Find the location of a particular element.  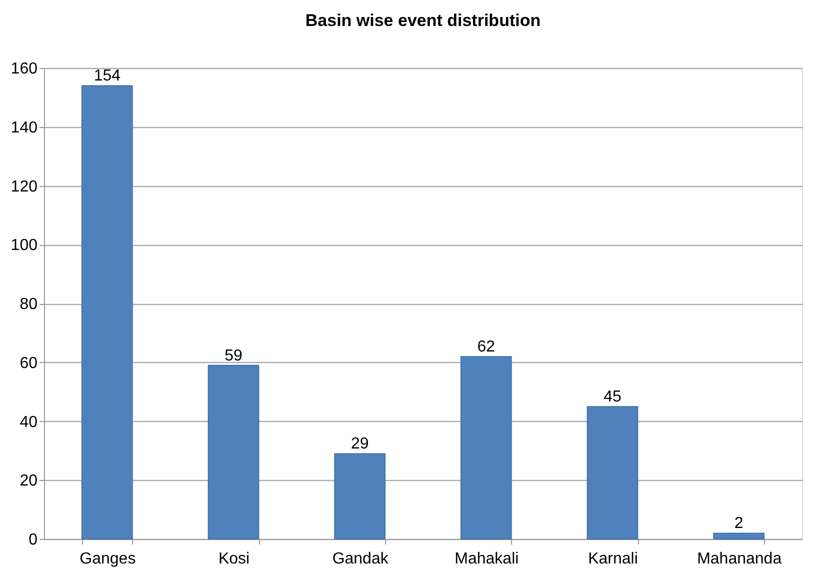

x-tick-label: Gandak is located at coordinates (361, 559).